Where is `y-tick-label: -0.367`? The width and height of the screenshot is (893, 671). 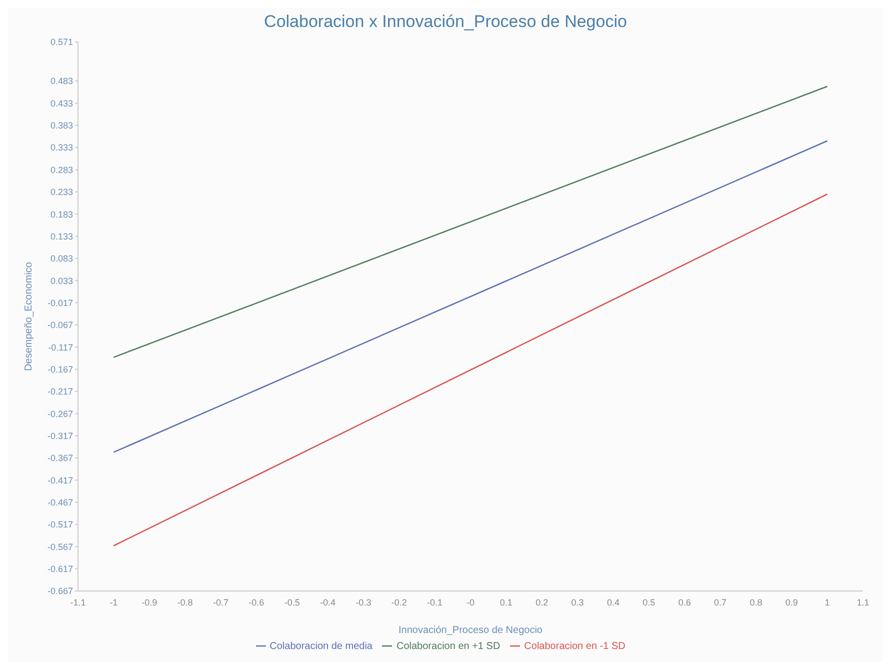
y-tick-label: -0.367 is located at coordinates (60, 458).